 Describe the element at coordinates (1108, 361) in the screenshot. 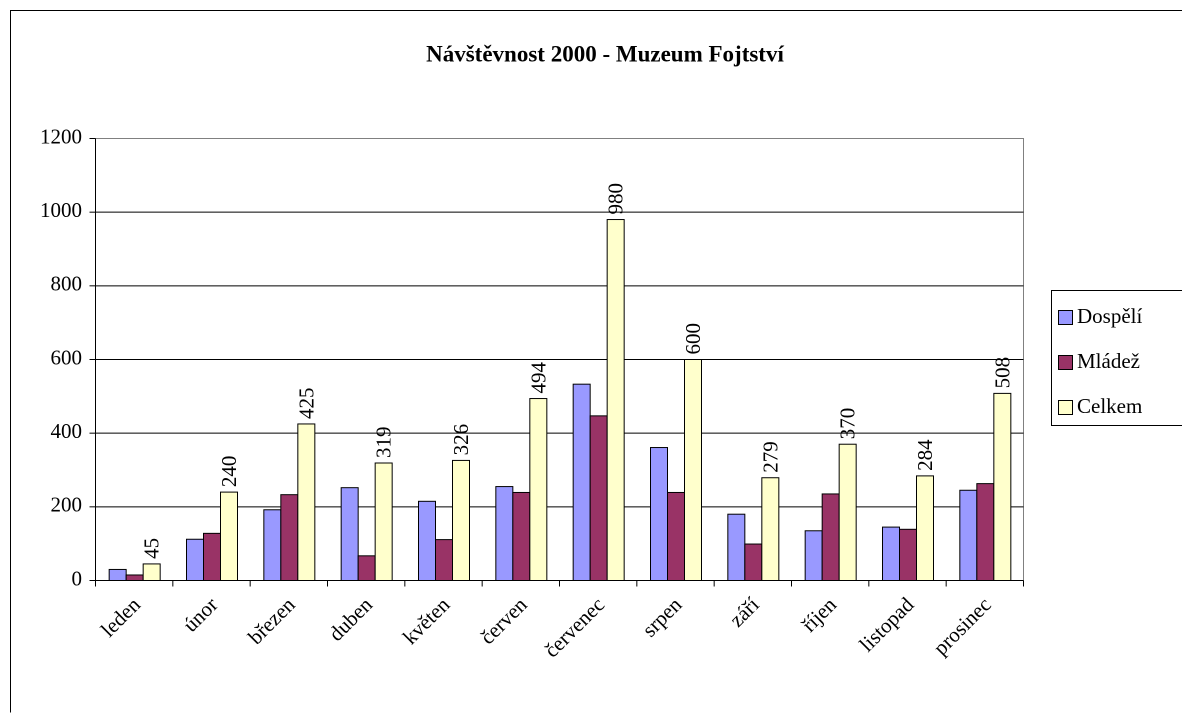

I see `legend-label: Mládež` at that location.